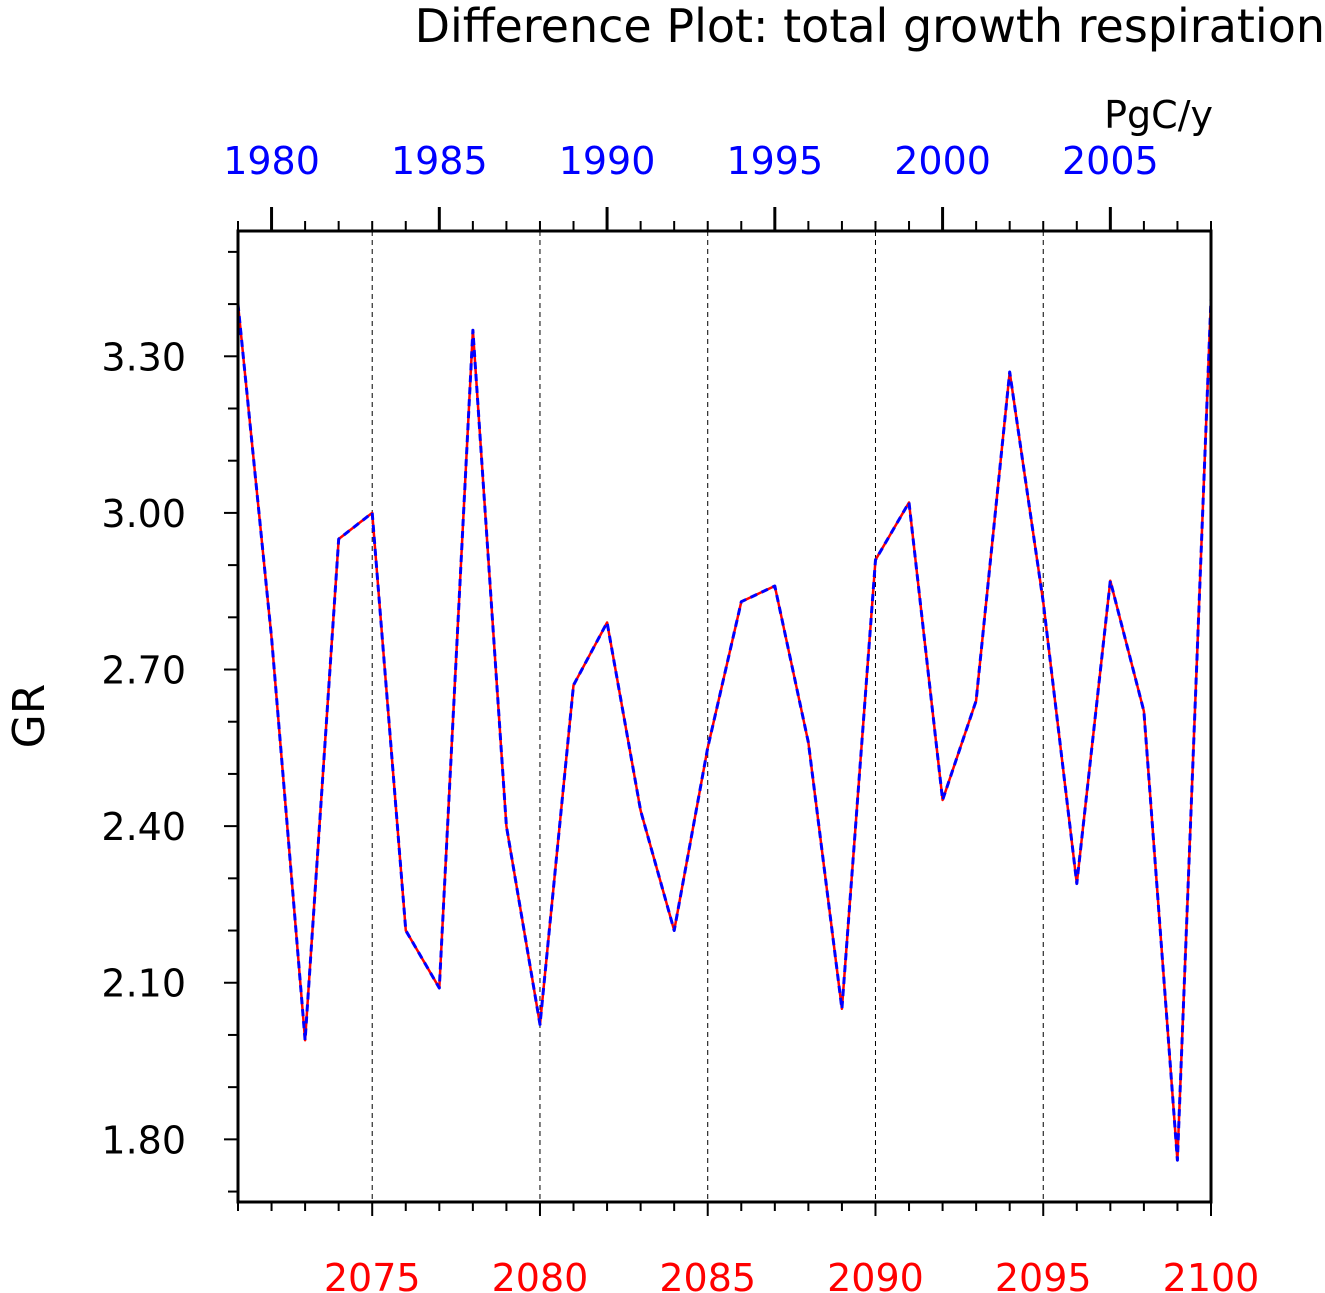 This screenshot has width=1325, height=1293. What do you see at coordinates (1110, 161) in the screenshot?
I see `x-top-tick-label: 2005` at bounding box center [1110, 161].